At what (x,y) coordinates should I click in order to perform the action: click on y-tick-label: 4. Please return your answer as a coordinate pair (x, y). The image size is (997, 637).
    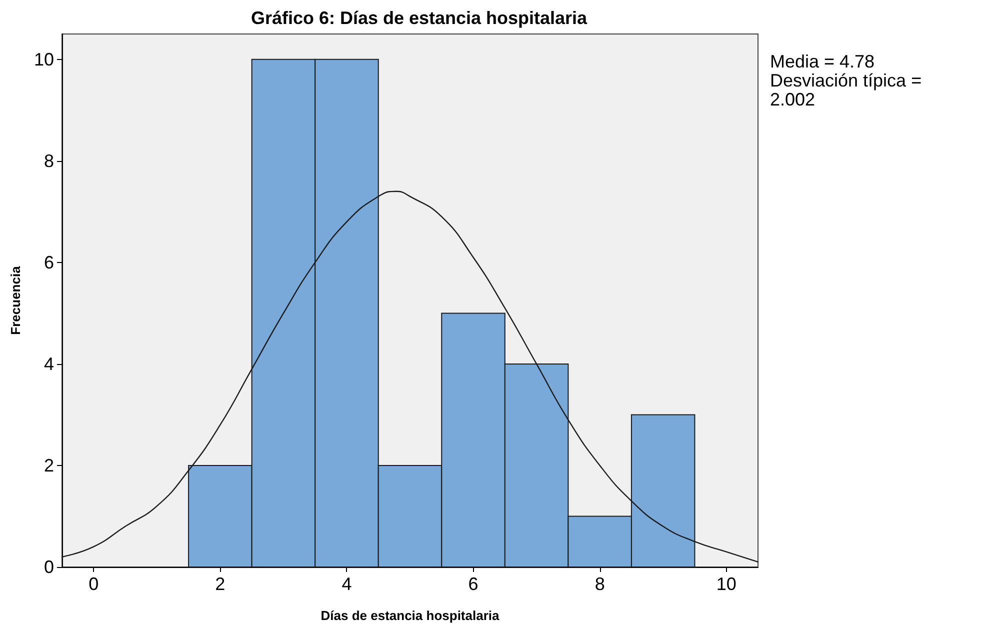
    Looking at the image, I should click on (49, 364).